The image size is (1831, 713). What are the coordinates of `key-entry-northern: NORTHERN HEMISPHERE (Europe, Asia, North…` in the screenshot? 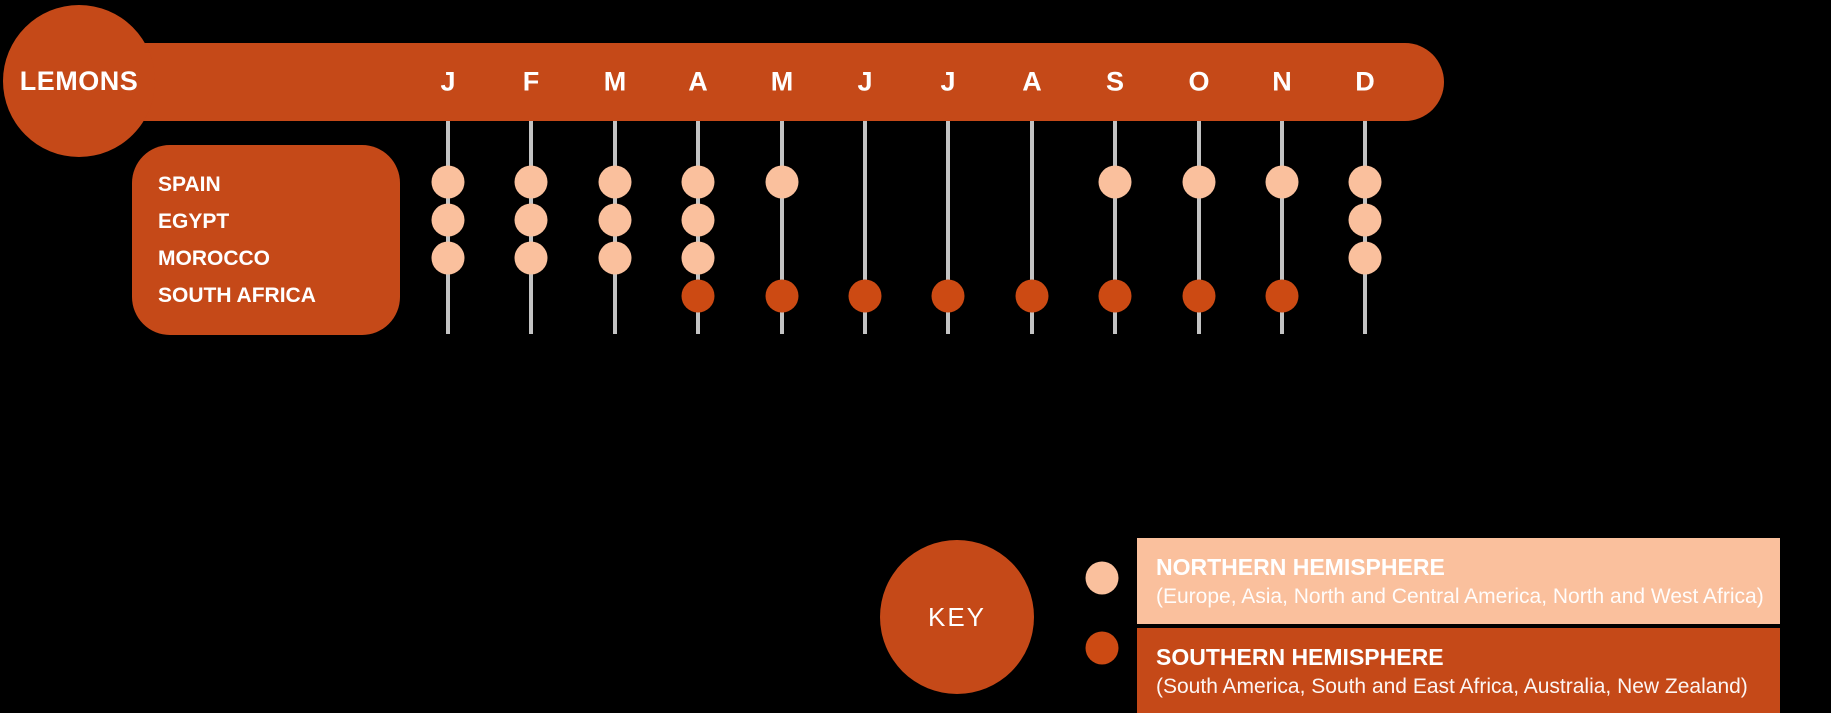 It's located at (1458, 581).